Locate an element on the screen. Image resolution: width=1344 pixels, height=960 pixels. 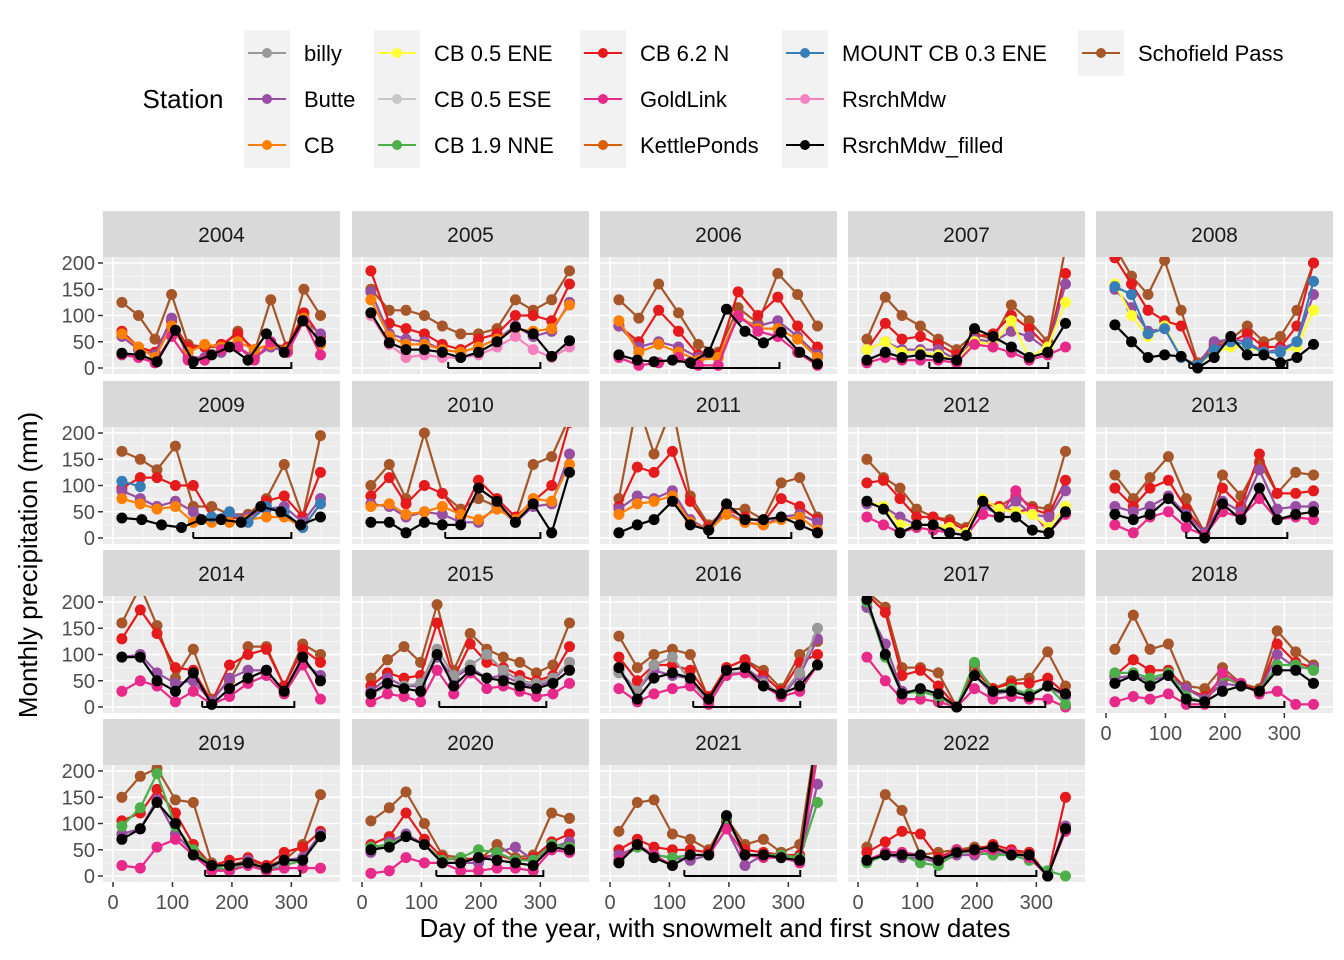
y-tick-label: 150 is located at coordinates (78, 290).